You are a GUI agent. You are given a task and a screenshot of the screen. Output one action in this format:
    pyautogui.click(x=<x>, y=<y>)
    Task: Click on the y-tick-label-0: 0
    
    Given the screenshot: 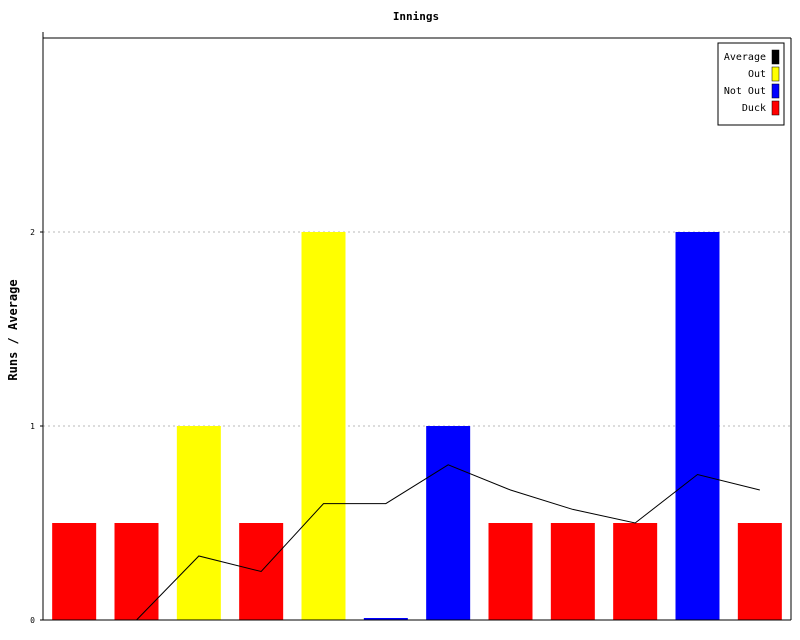 What is the action you would take?
    pyautogui.click(x=32, y=620)
    